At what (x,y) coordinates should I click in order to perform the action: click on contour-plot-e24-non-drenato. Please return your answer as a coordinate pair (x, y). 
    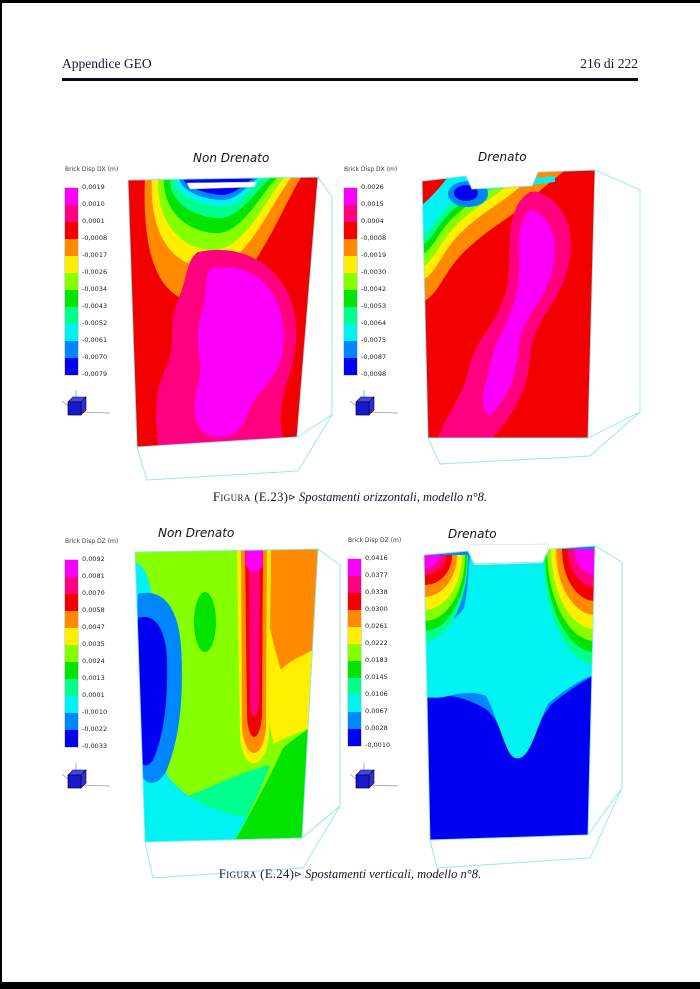
    Looking at the image, I should click on (237, 713).